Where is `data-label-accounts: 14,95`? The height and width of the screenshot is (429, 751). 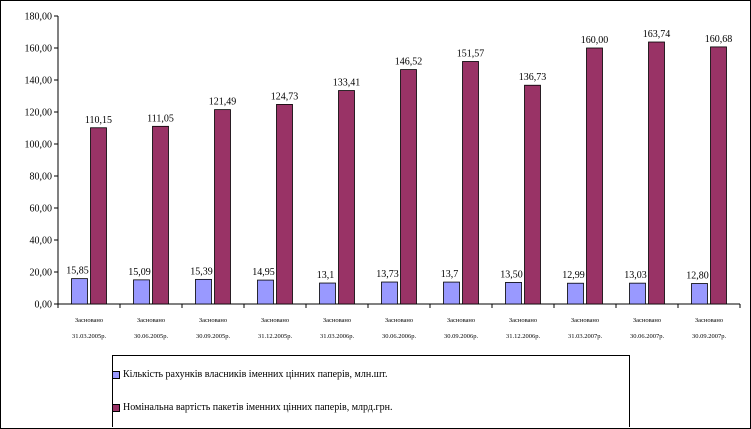
data-label-accounts: 14,95 is located at coordinates (263, 272).